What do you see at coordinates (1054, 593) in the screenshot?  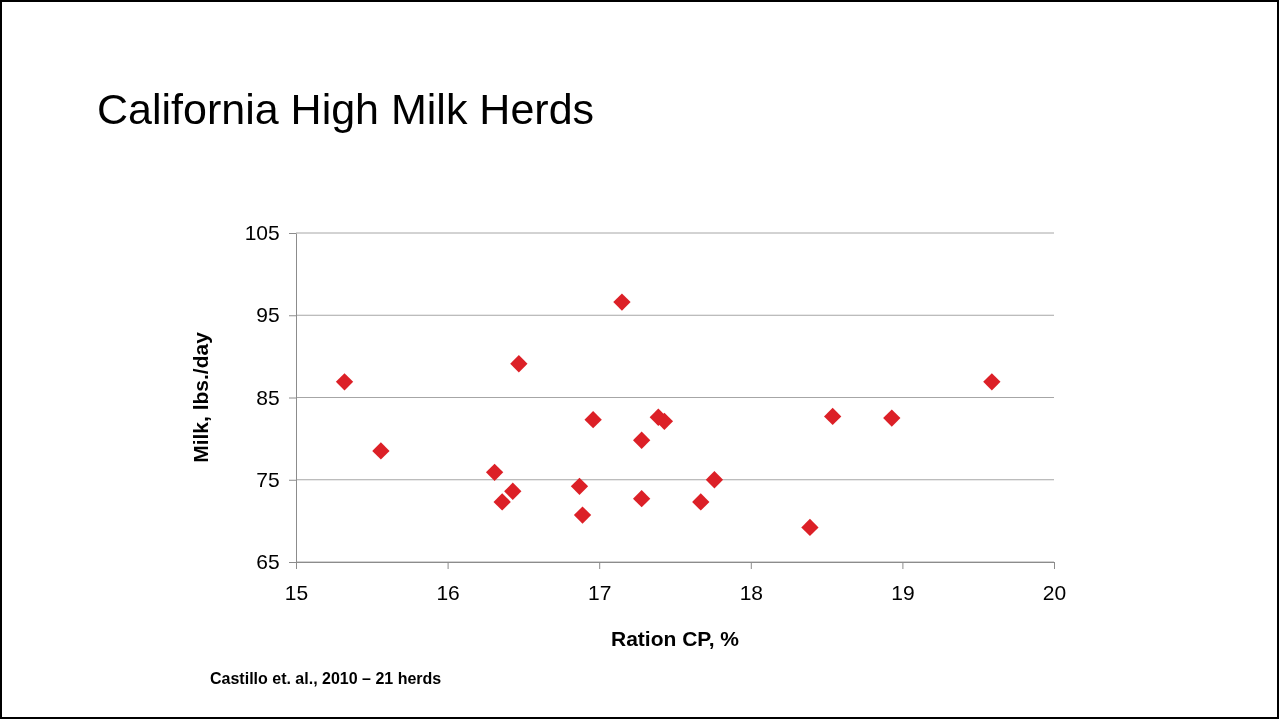 I see `x-tick-label: 20` at bounding box center [1054, 593].